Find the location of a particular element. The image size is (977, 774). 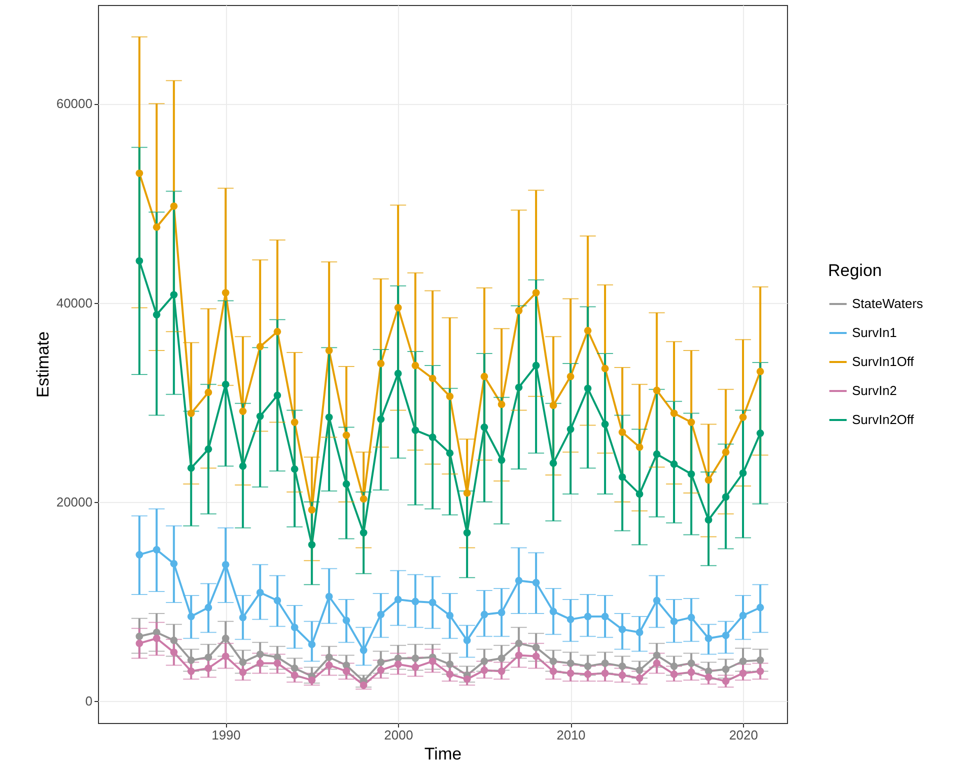

legend-label: SurvIn2Off is located at coordinates (883, 419).